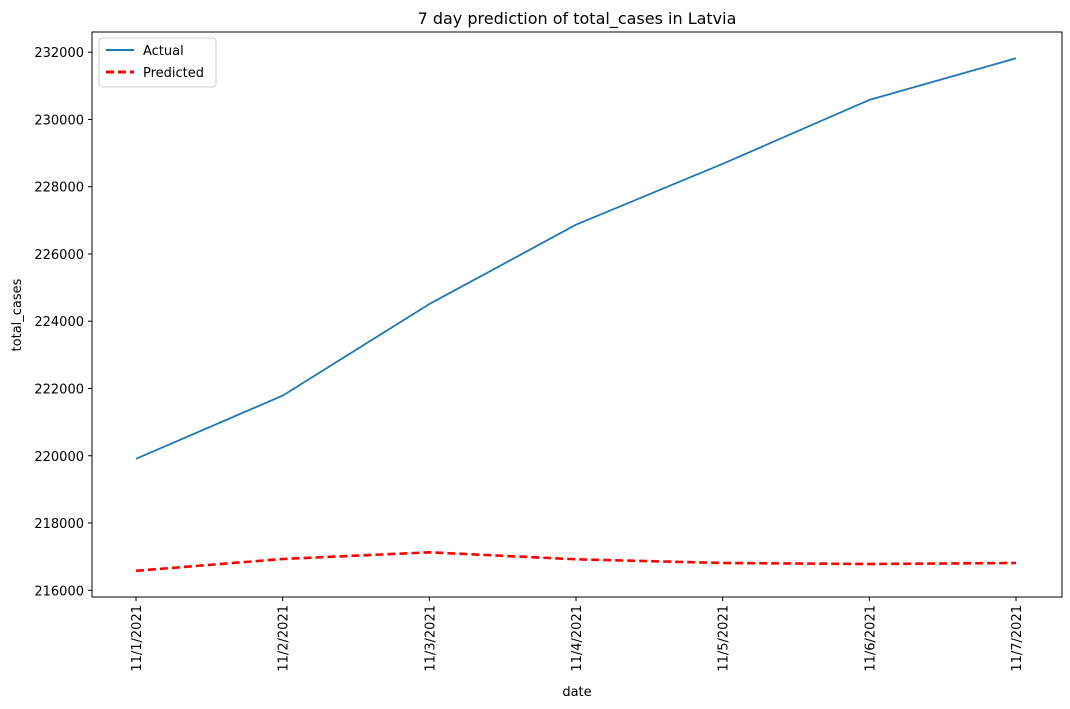 The width and height of the screenshot is (1070, 709). Describe the element at coordinates (137, 638) in the screenshot. I see `x-tick-label: 11/1/2021` at that location.